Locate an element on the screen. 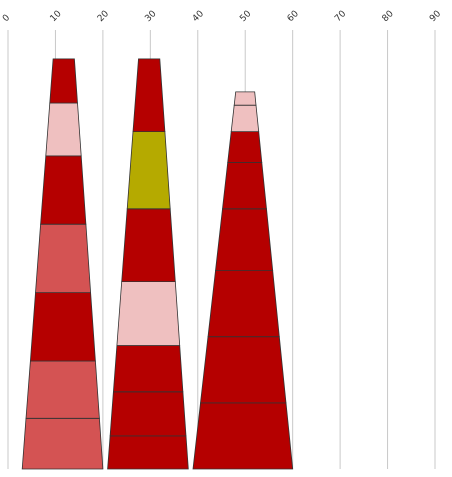 Image resolution: width=452 pixels, height=477 pixels. x-tick-label: 10 is located at coordinates (55, 16).